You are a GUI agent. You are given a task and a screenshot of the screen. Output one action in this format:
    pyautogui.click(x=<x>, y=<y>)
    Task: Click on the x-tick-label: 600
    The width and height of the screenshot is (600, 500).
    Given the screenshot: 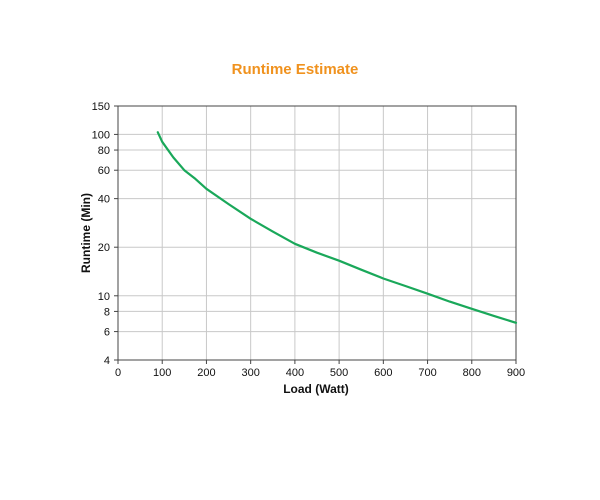 What is the action you would take?
    pyautogui.click(x=383, y=373)
    